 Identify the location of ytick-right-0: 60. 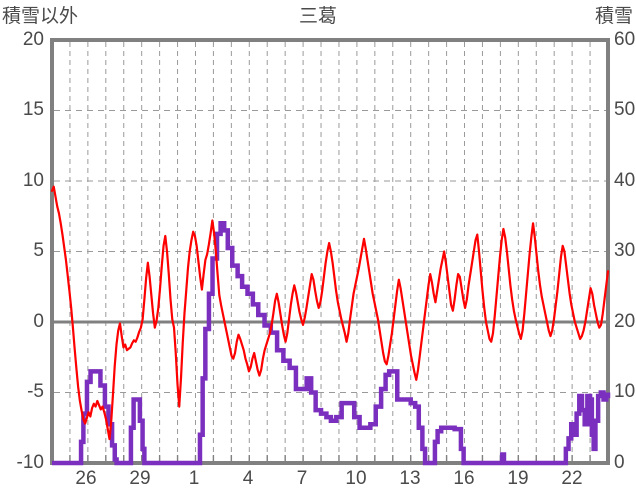
(625, 39).